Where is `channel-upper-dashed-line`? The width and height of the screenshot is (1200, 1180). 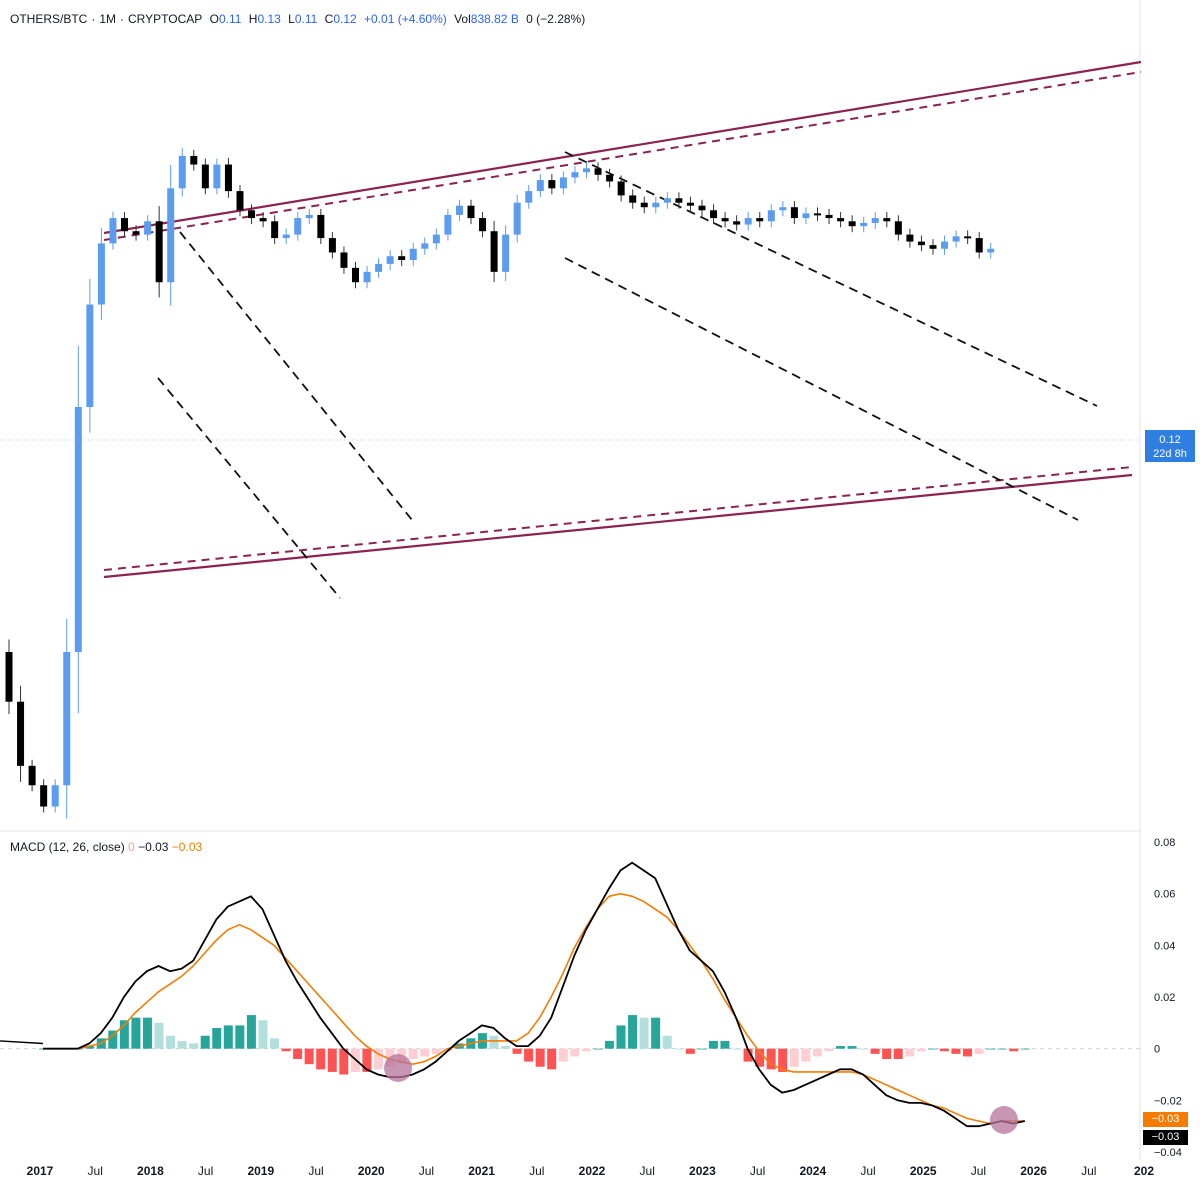 channel-upper-dashed-line is located at coordinates (622, 156).